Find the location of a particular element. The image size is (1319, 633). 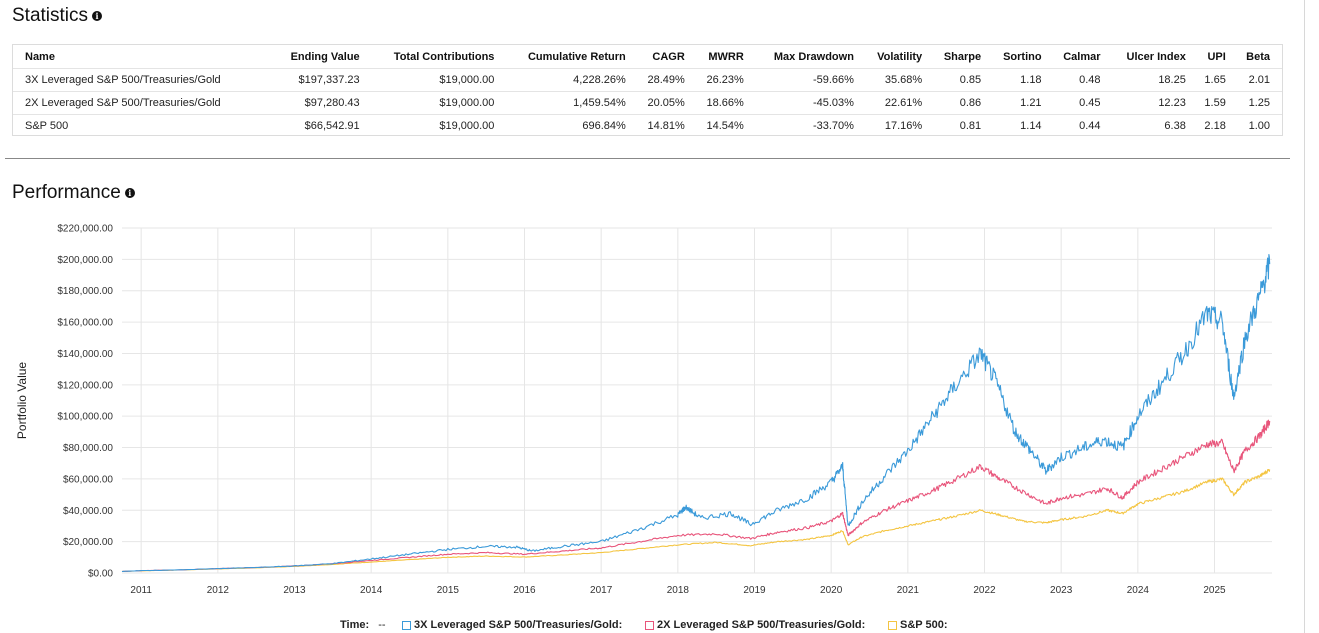

x-tick-label: 2020 is located at coordinates (831, 590).